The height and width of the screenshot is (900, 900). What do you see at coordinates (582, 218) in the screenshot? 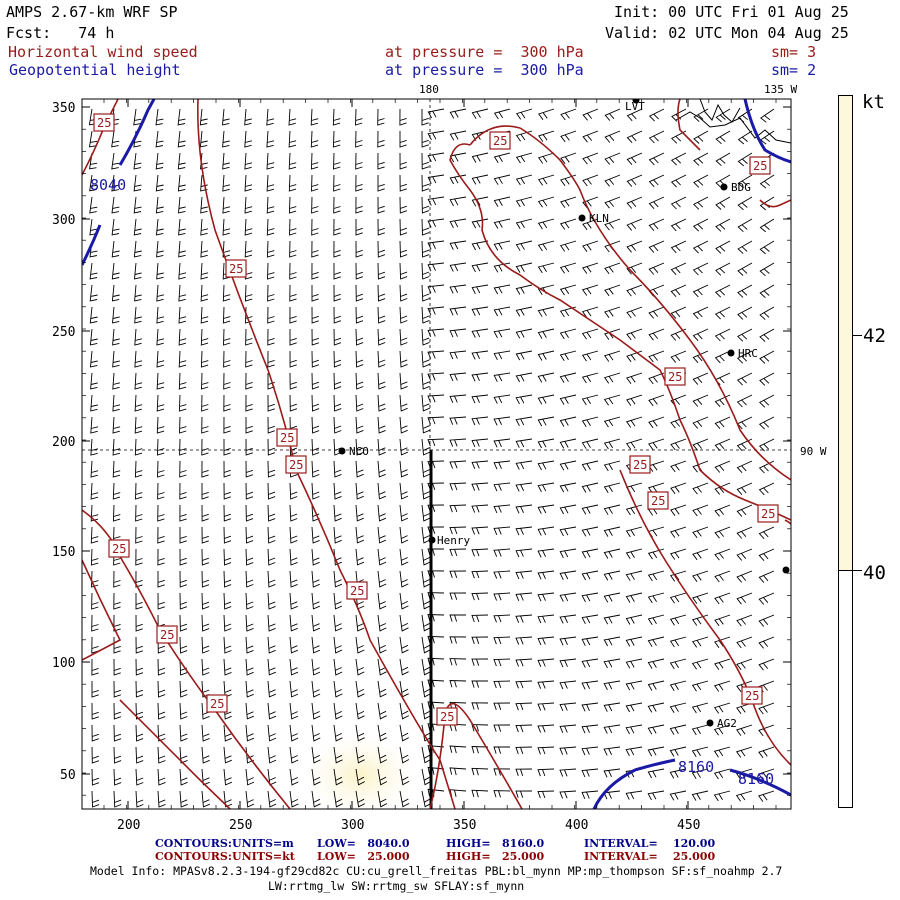
I see `station-dot` at bounding box center [582, 218].